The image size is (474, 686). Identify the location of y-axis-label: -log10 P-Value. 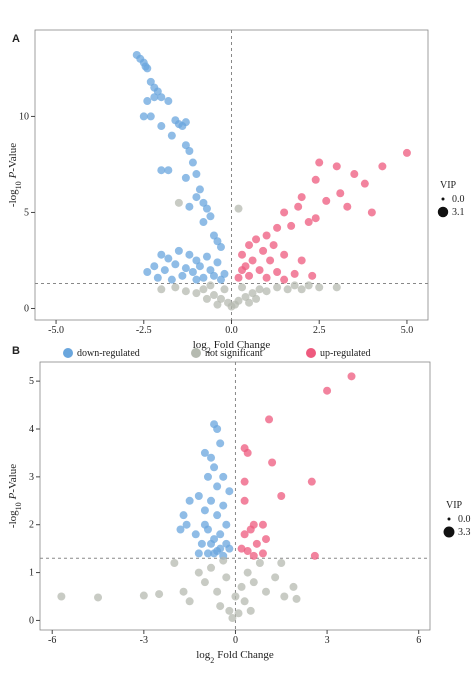
(15, 496).